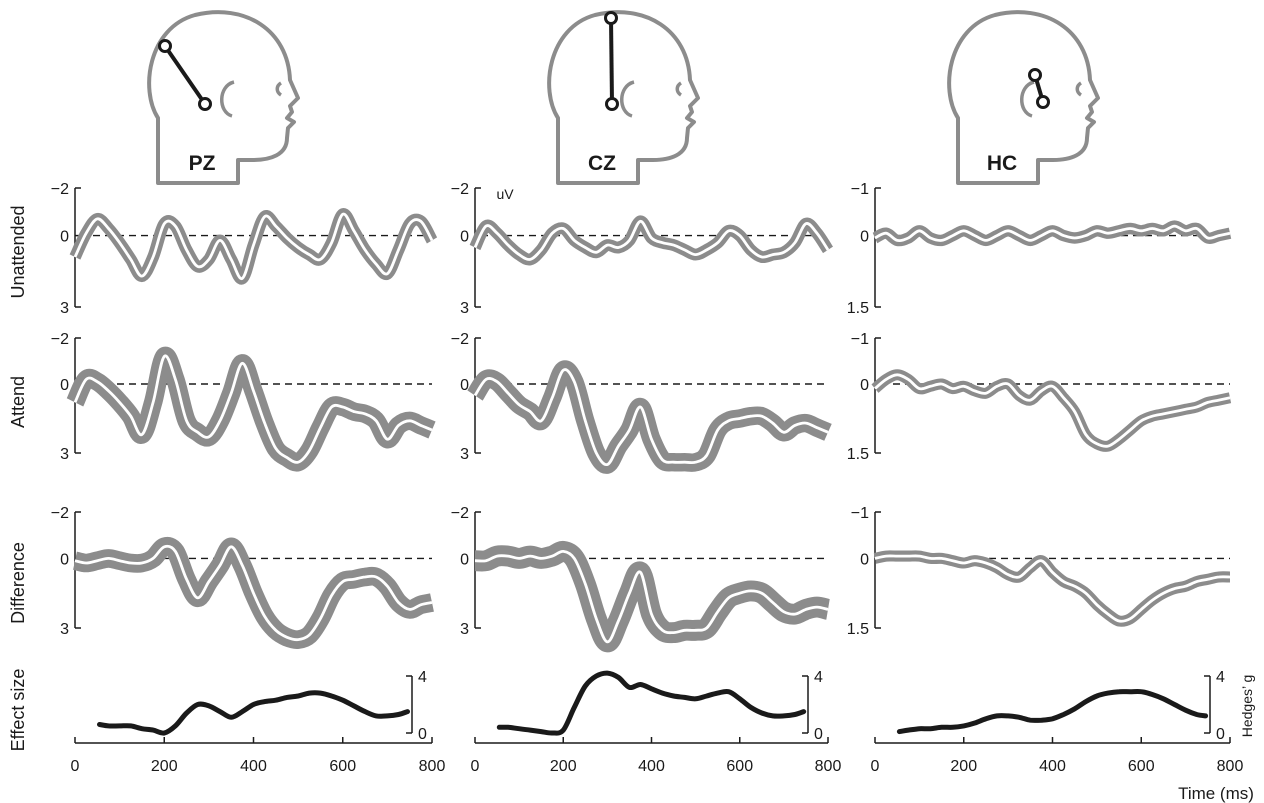 This screenshot has height=803, width=1264. Describe the element at coordinates (505, 194) in the screenshot. I see `unit-label: uV` at that location.